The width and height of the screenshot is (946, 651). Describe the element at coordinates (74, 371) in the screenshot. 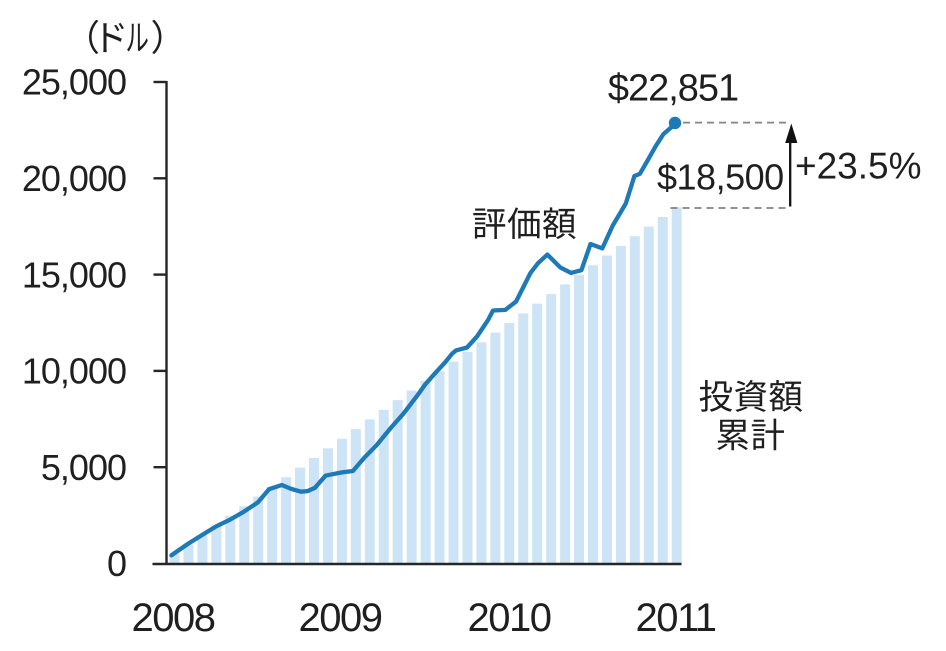

I see `svg-text: 10,000` at that location.